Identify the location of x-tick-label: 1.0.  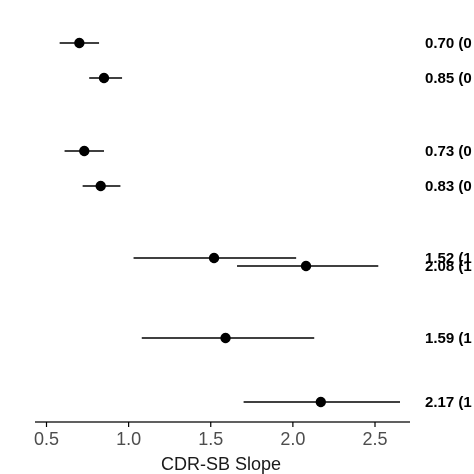
(128, 439).